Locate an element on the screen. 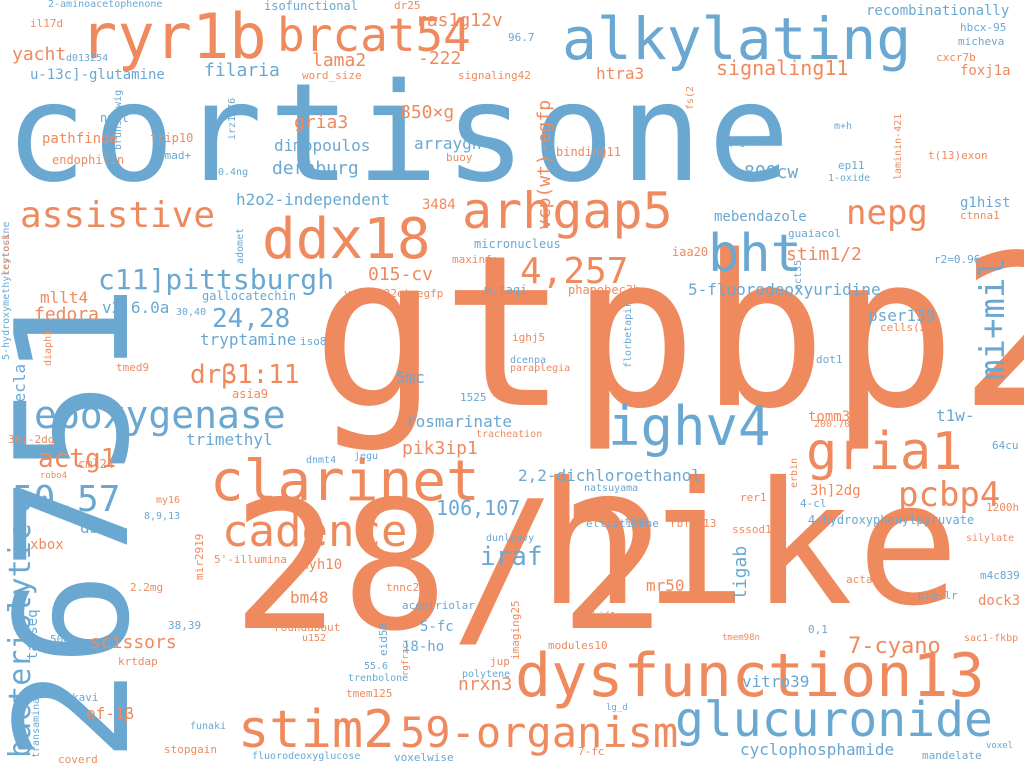  word-cyclophosphamide: cyclophosphamide is located at coordinates (817, 749).